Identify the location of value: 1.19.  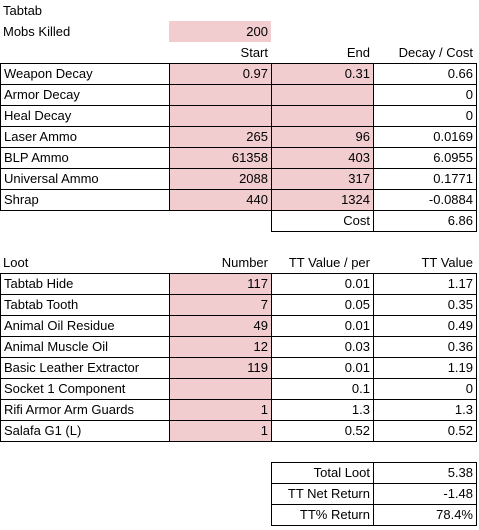
(425, 368).